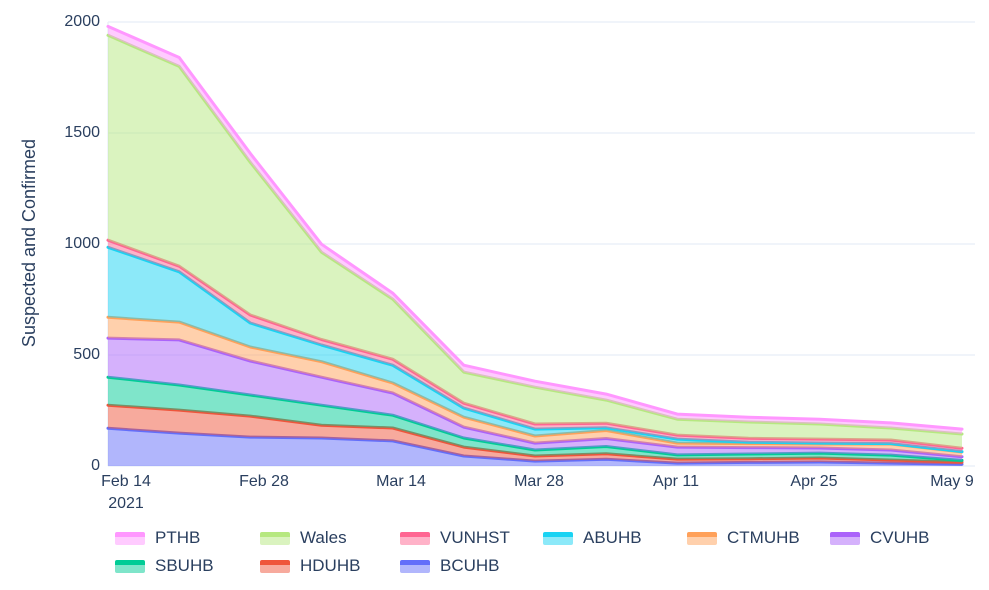 This screenshot has width=989, height=590. I want to click on legend-item-wales: Wales, so click(303, 538).